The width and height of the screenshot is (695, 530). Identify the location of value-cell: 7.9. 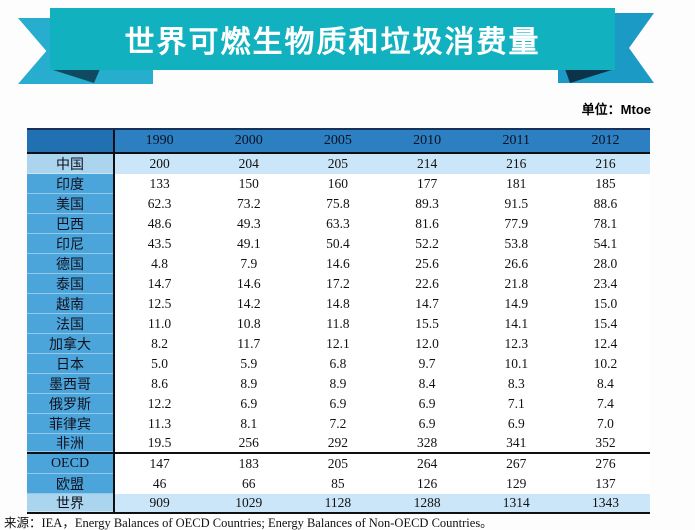
(249, 263).